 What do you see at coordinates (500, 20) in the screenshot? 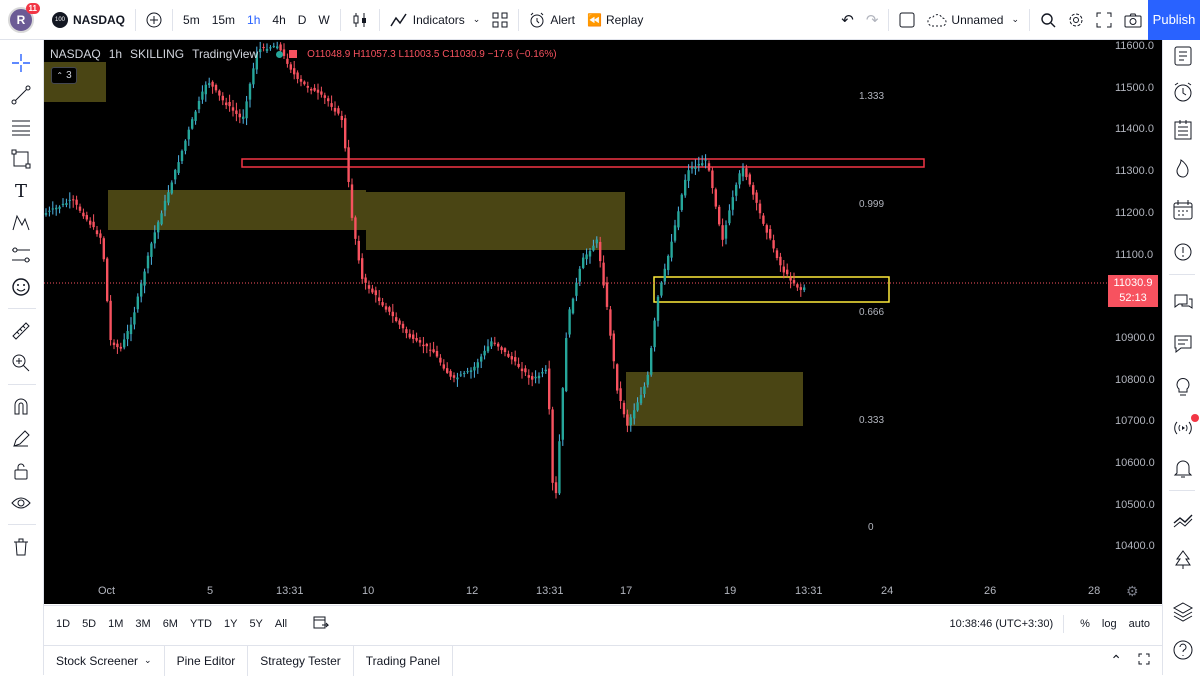
I see `templates-button` at bounding box center [500, 20].